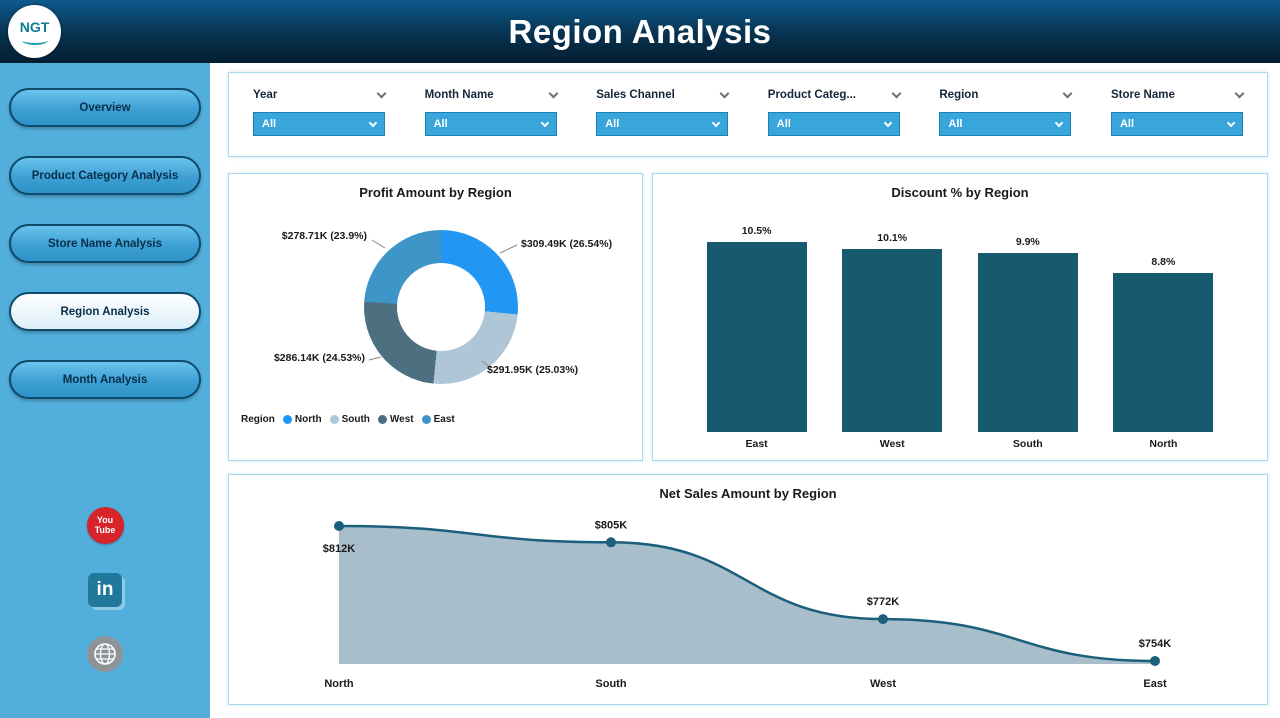 This screenshot has height=718, width=1280. What do you see at coordinates (1155, 661) in the screenshot?
I see `area-point-east` at bounding box center [1155, 661].